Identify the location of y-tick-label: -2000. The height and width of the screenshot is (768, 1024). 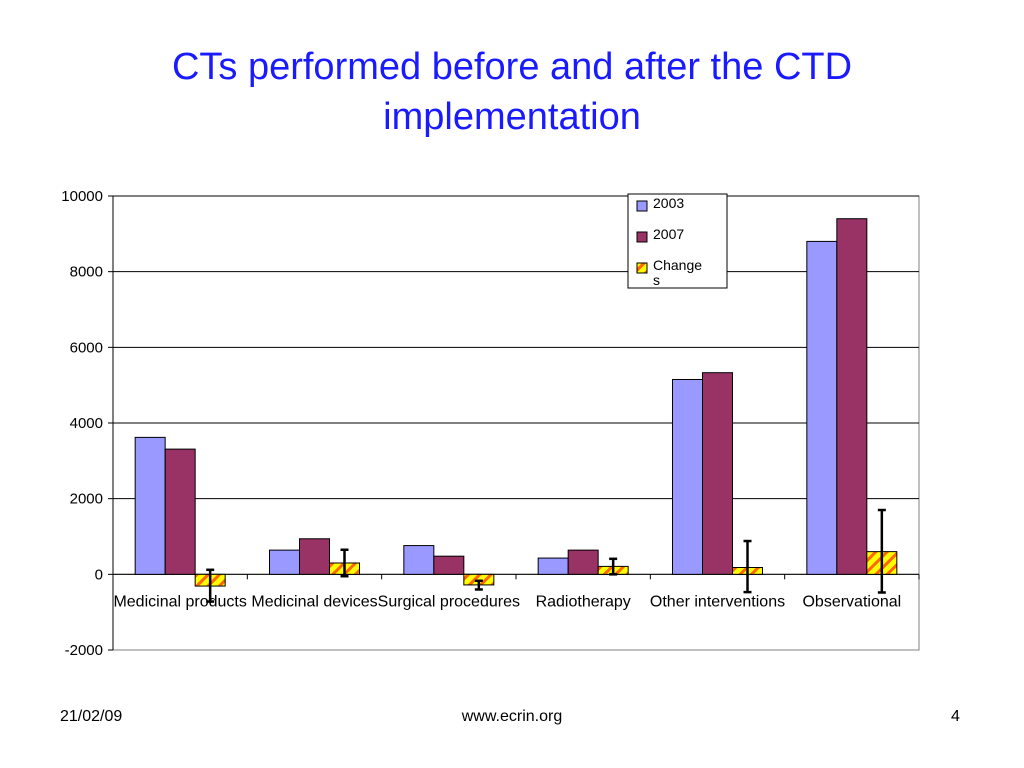
(84, 650).